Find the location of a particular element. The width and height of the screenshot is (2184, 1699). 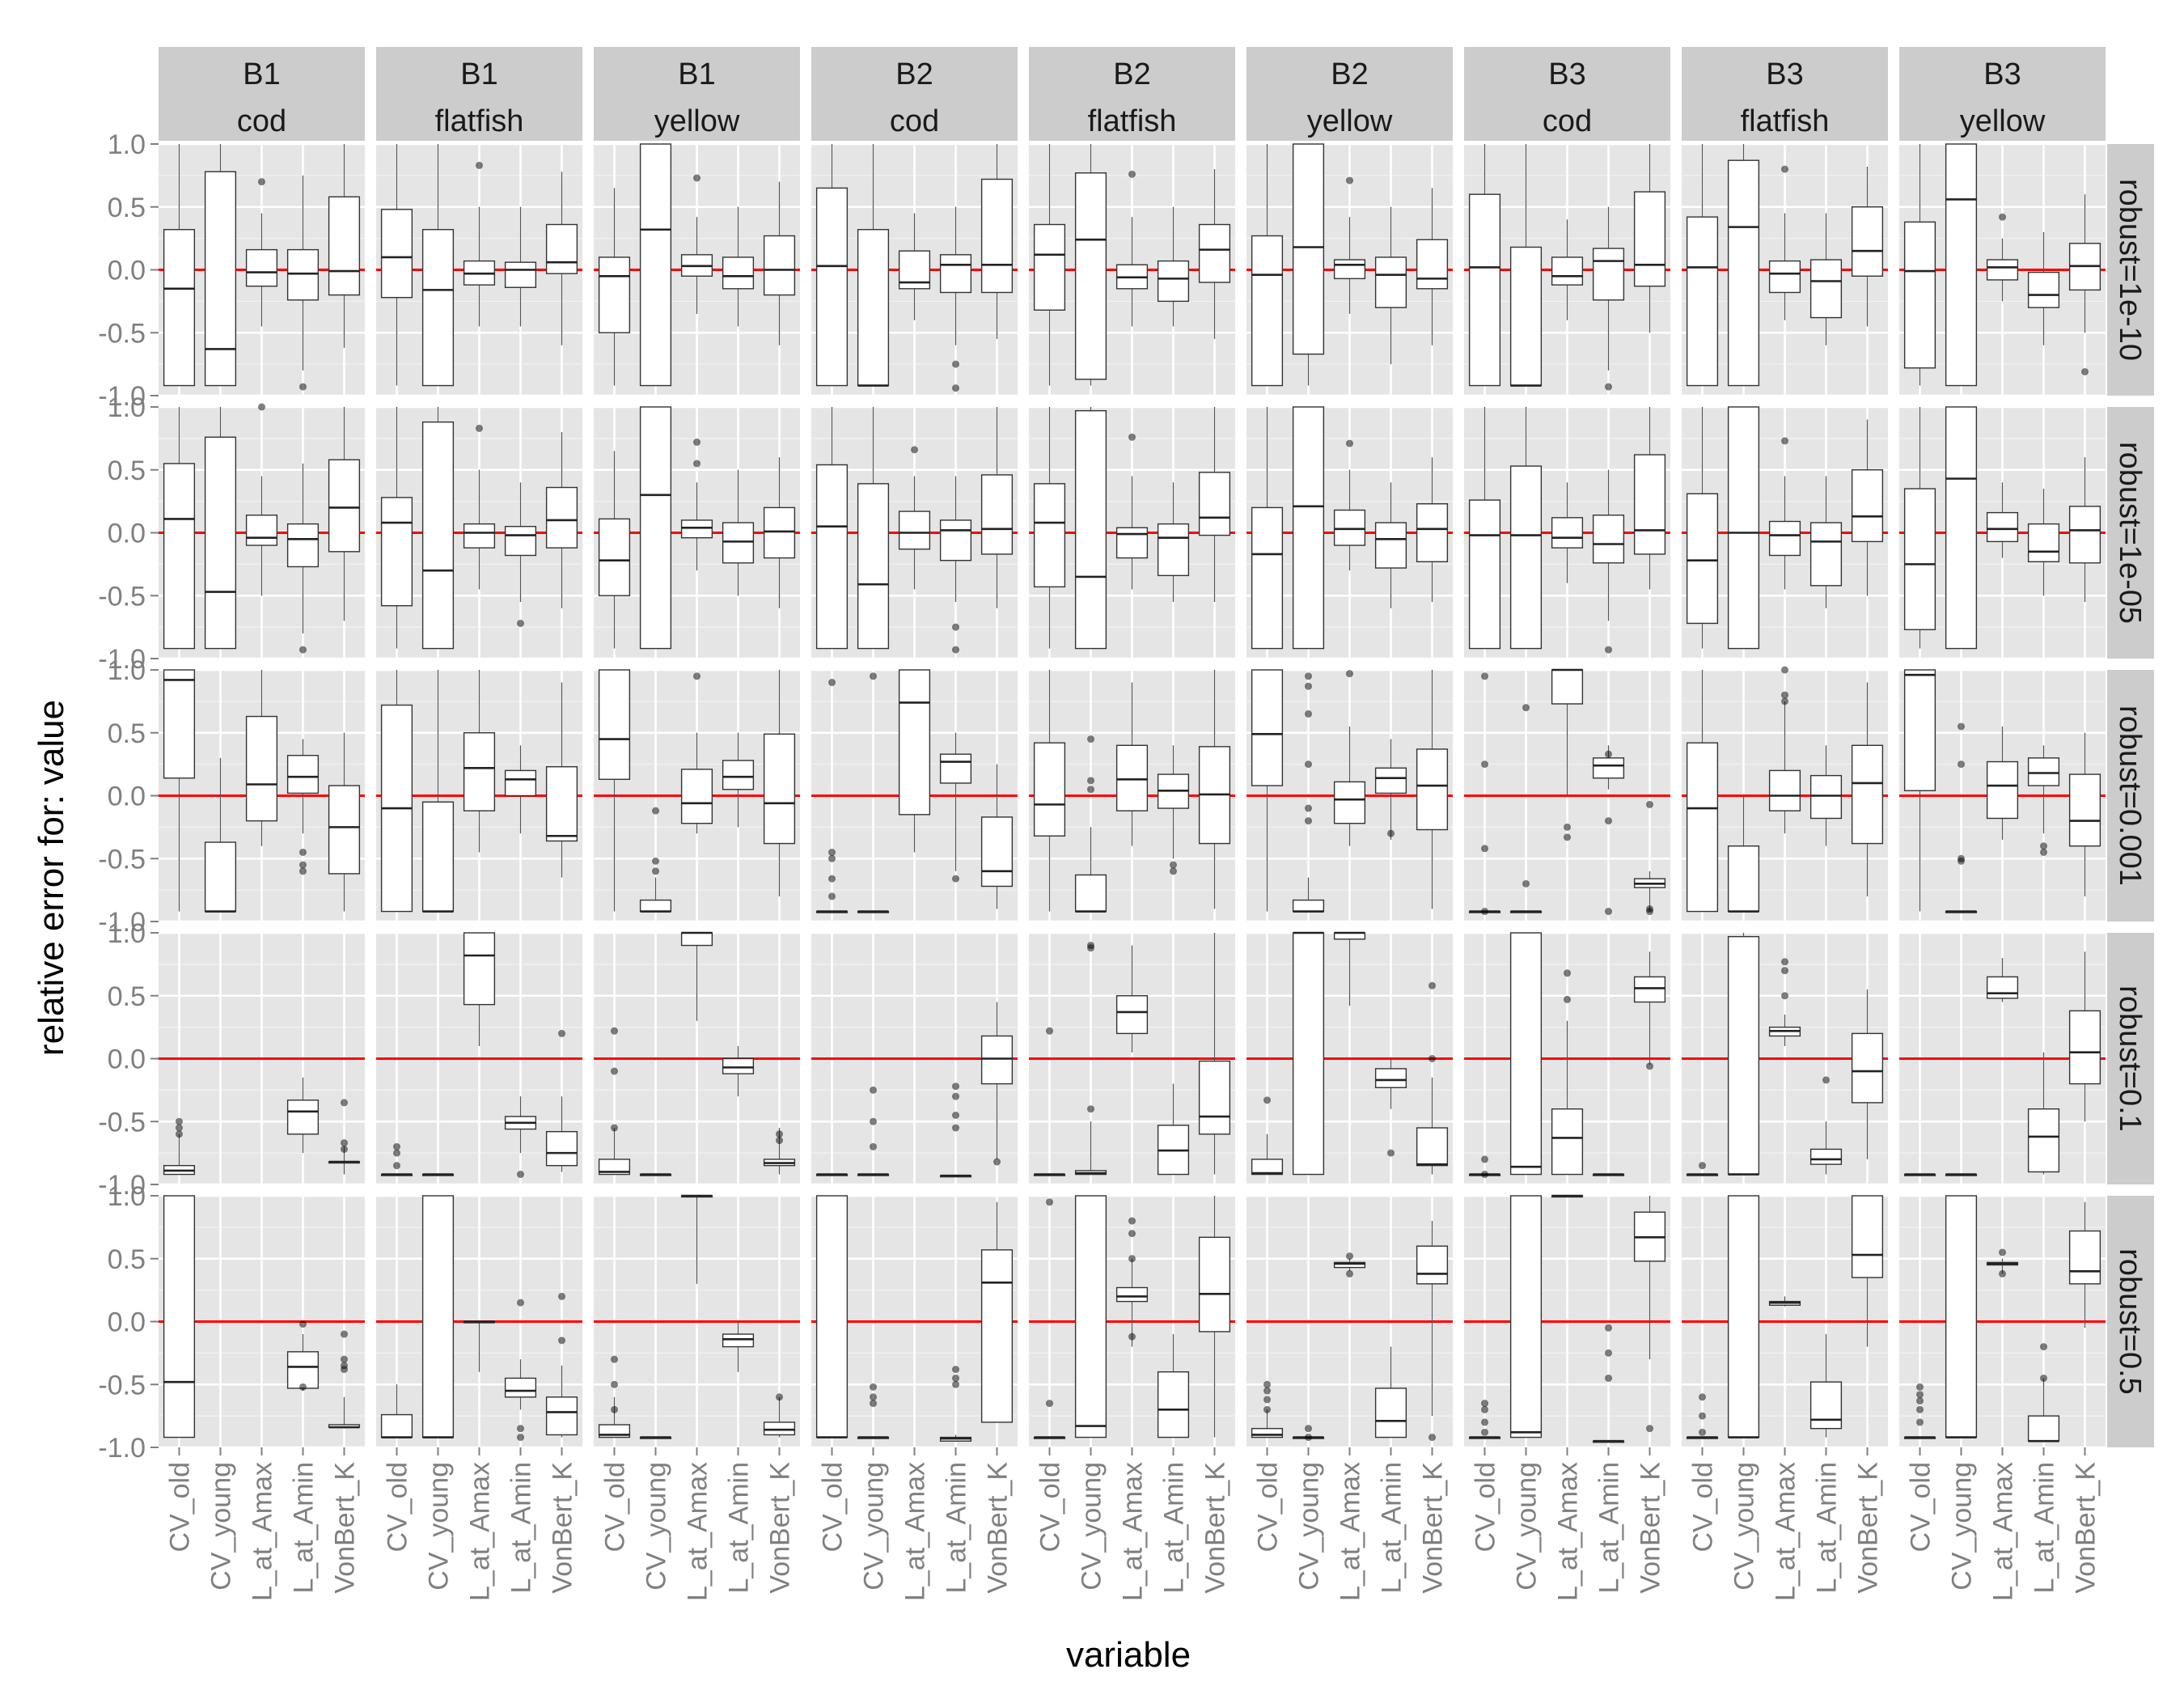

strip-label-bottom: flatfish is located at coordinates (1132, 121).